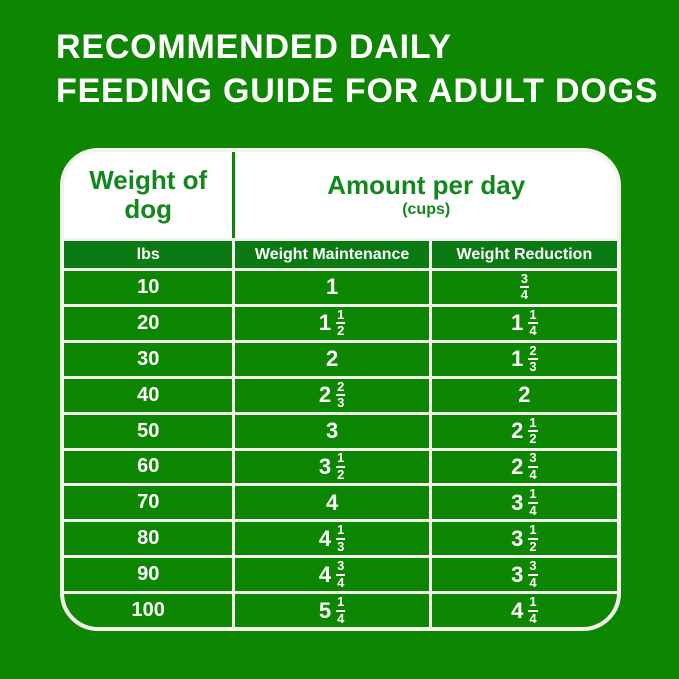 The height and width of the screenshot is (679, 679). I want to click on header-amount-subtitle: (cups), so click(426, 210).